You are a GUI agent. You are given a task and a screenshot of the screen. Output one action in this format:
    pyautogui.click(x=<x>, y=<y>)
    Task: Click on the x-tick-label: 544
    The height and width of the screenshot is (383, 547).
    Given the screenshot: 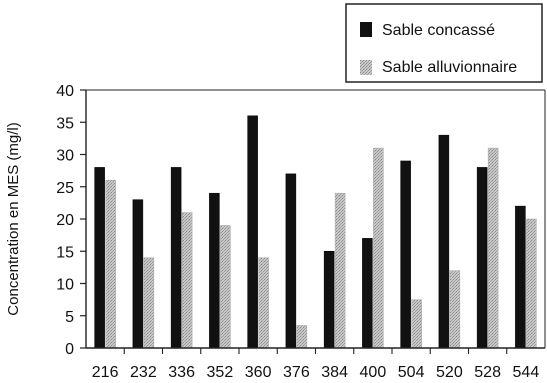 What is the action you would take?
    pyautogui.click(x=526, y=372)
    